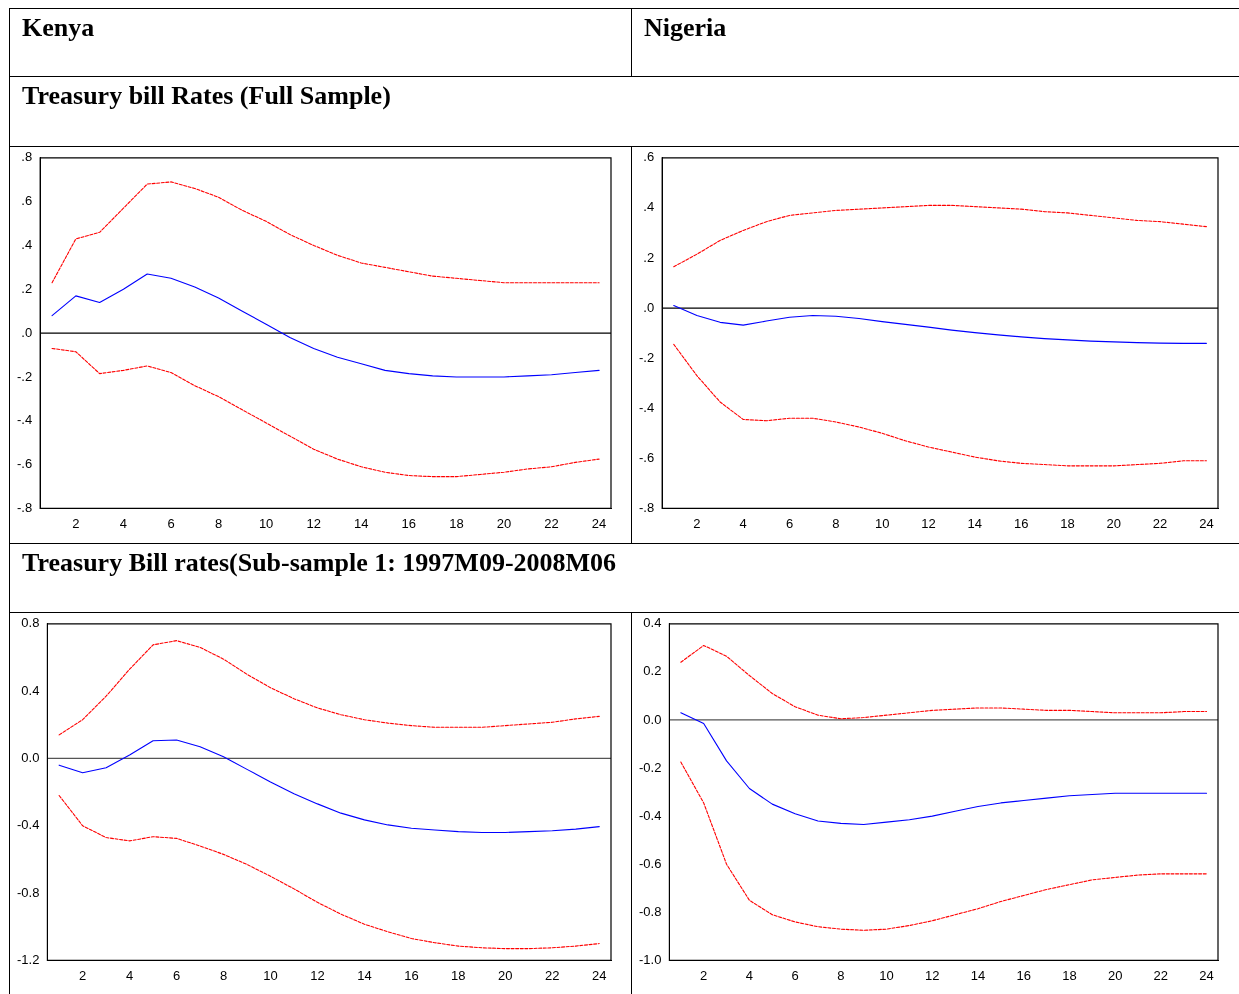 Image resolution: width=1239 pixels, height=994 pixels. What do you see at coordinates (27, 157) in the screenshot?
I see `y-tick-label: .8` at bounding box center [27, 157].